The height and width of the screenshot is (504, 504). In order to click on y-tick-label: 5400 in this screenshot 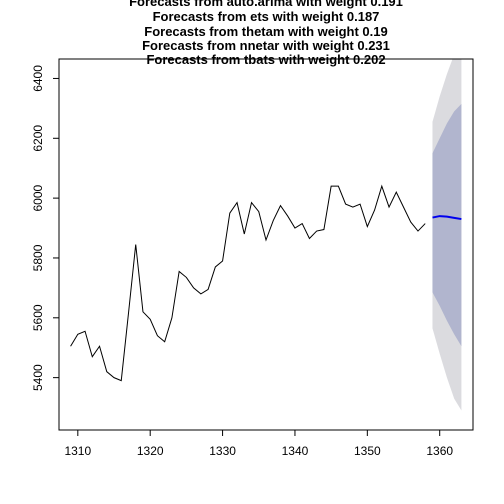, I will do `click(38, 377)`.